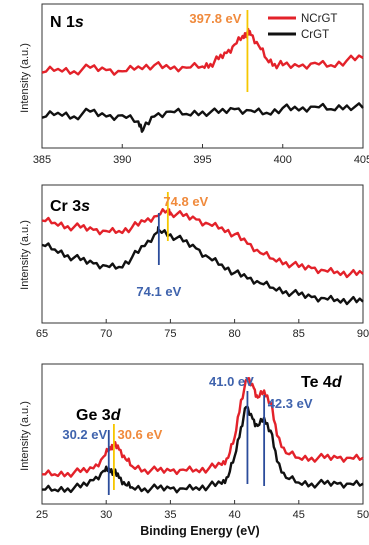 This screenshot has width=369, height=545. What do you see at coordinates (170, 515) in the screenshot?
I see `x-tick-label: 35` at bounding box center [170, 515].